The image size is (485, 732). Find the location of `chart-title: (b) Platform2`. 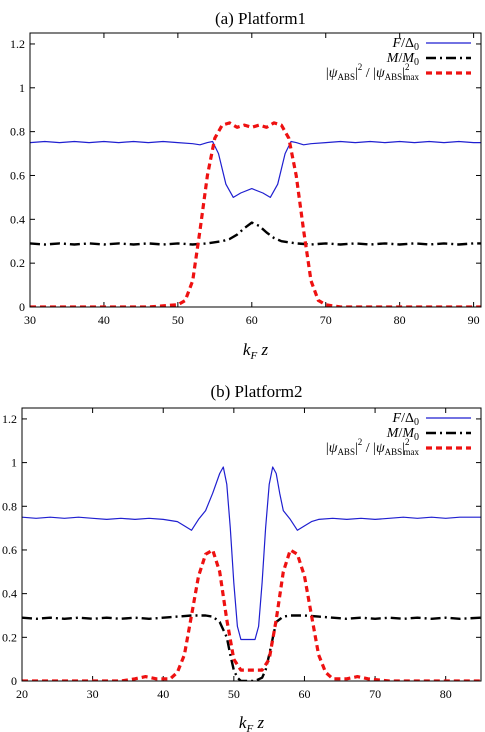

chart-title: (b) Platform2 is located at coordinates (256, 391).